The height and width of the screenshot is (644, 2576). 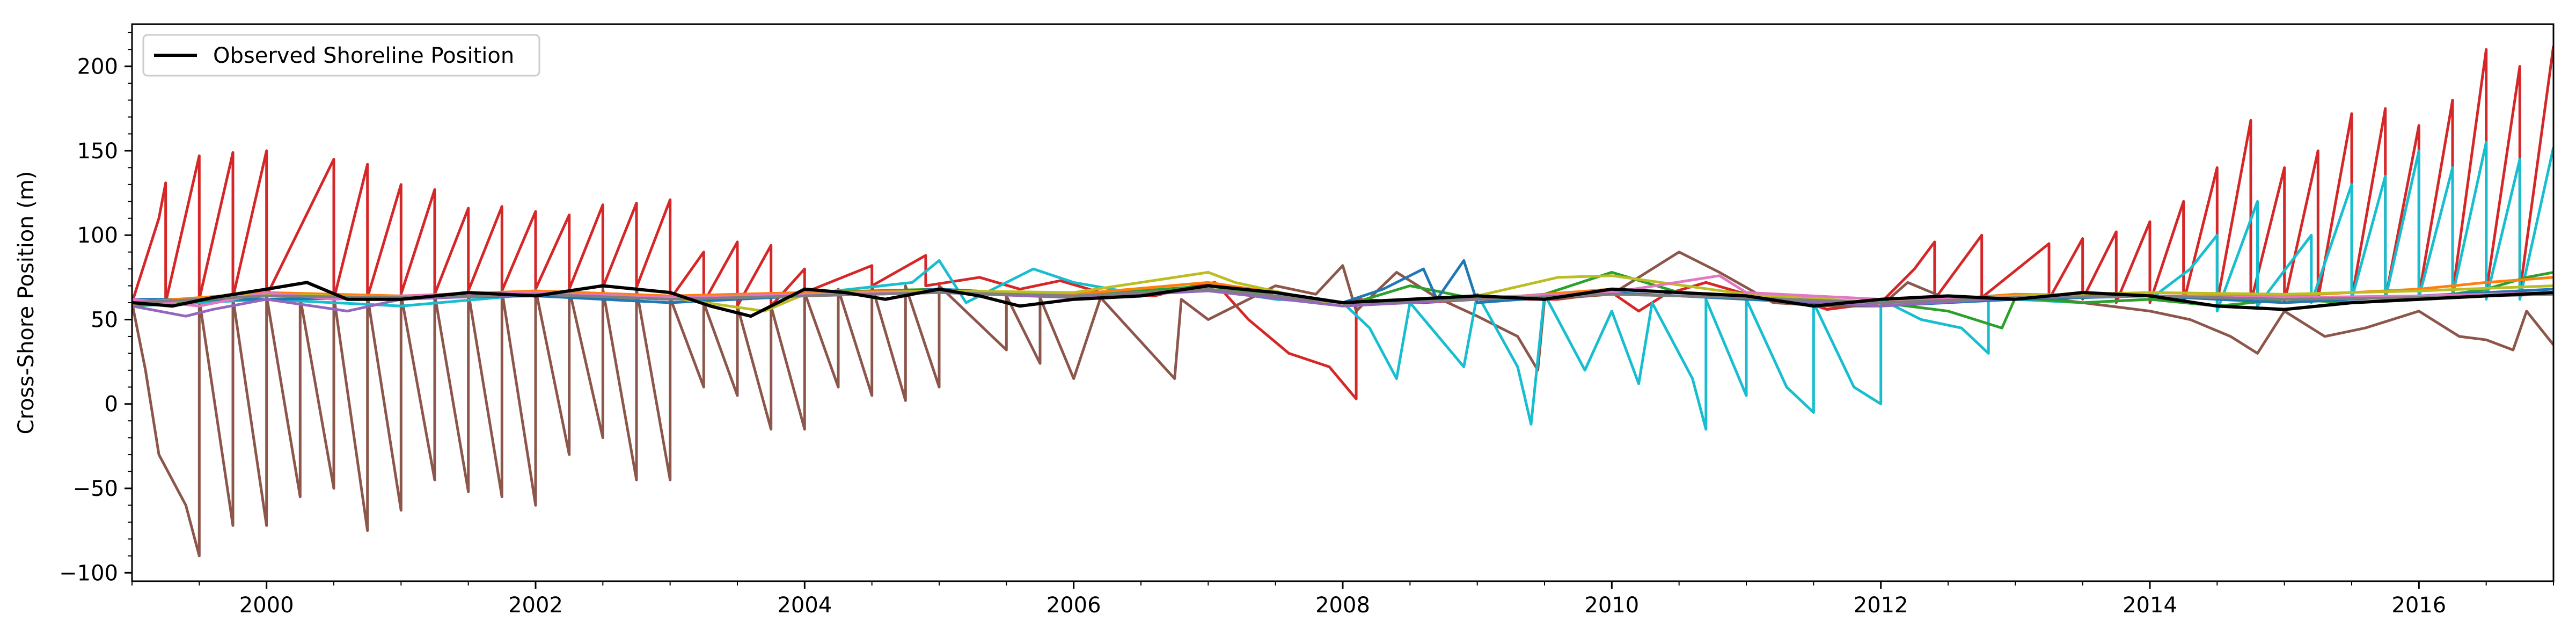 What do you see at coordinates (266, 605) in the screenshot?
I see `x-tick-label: 2000` at bounding box center [266, 605].